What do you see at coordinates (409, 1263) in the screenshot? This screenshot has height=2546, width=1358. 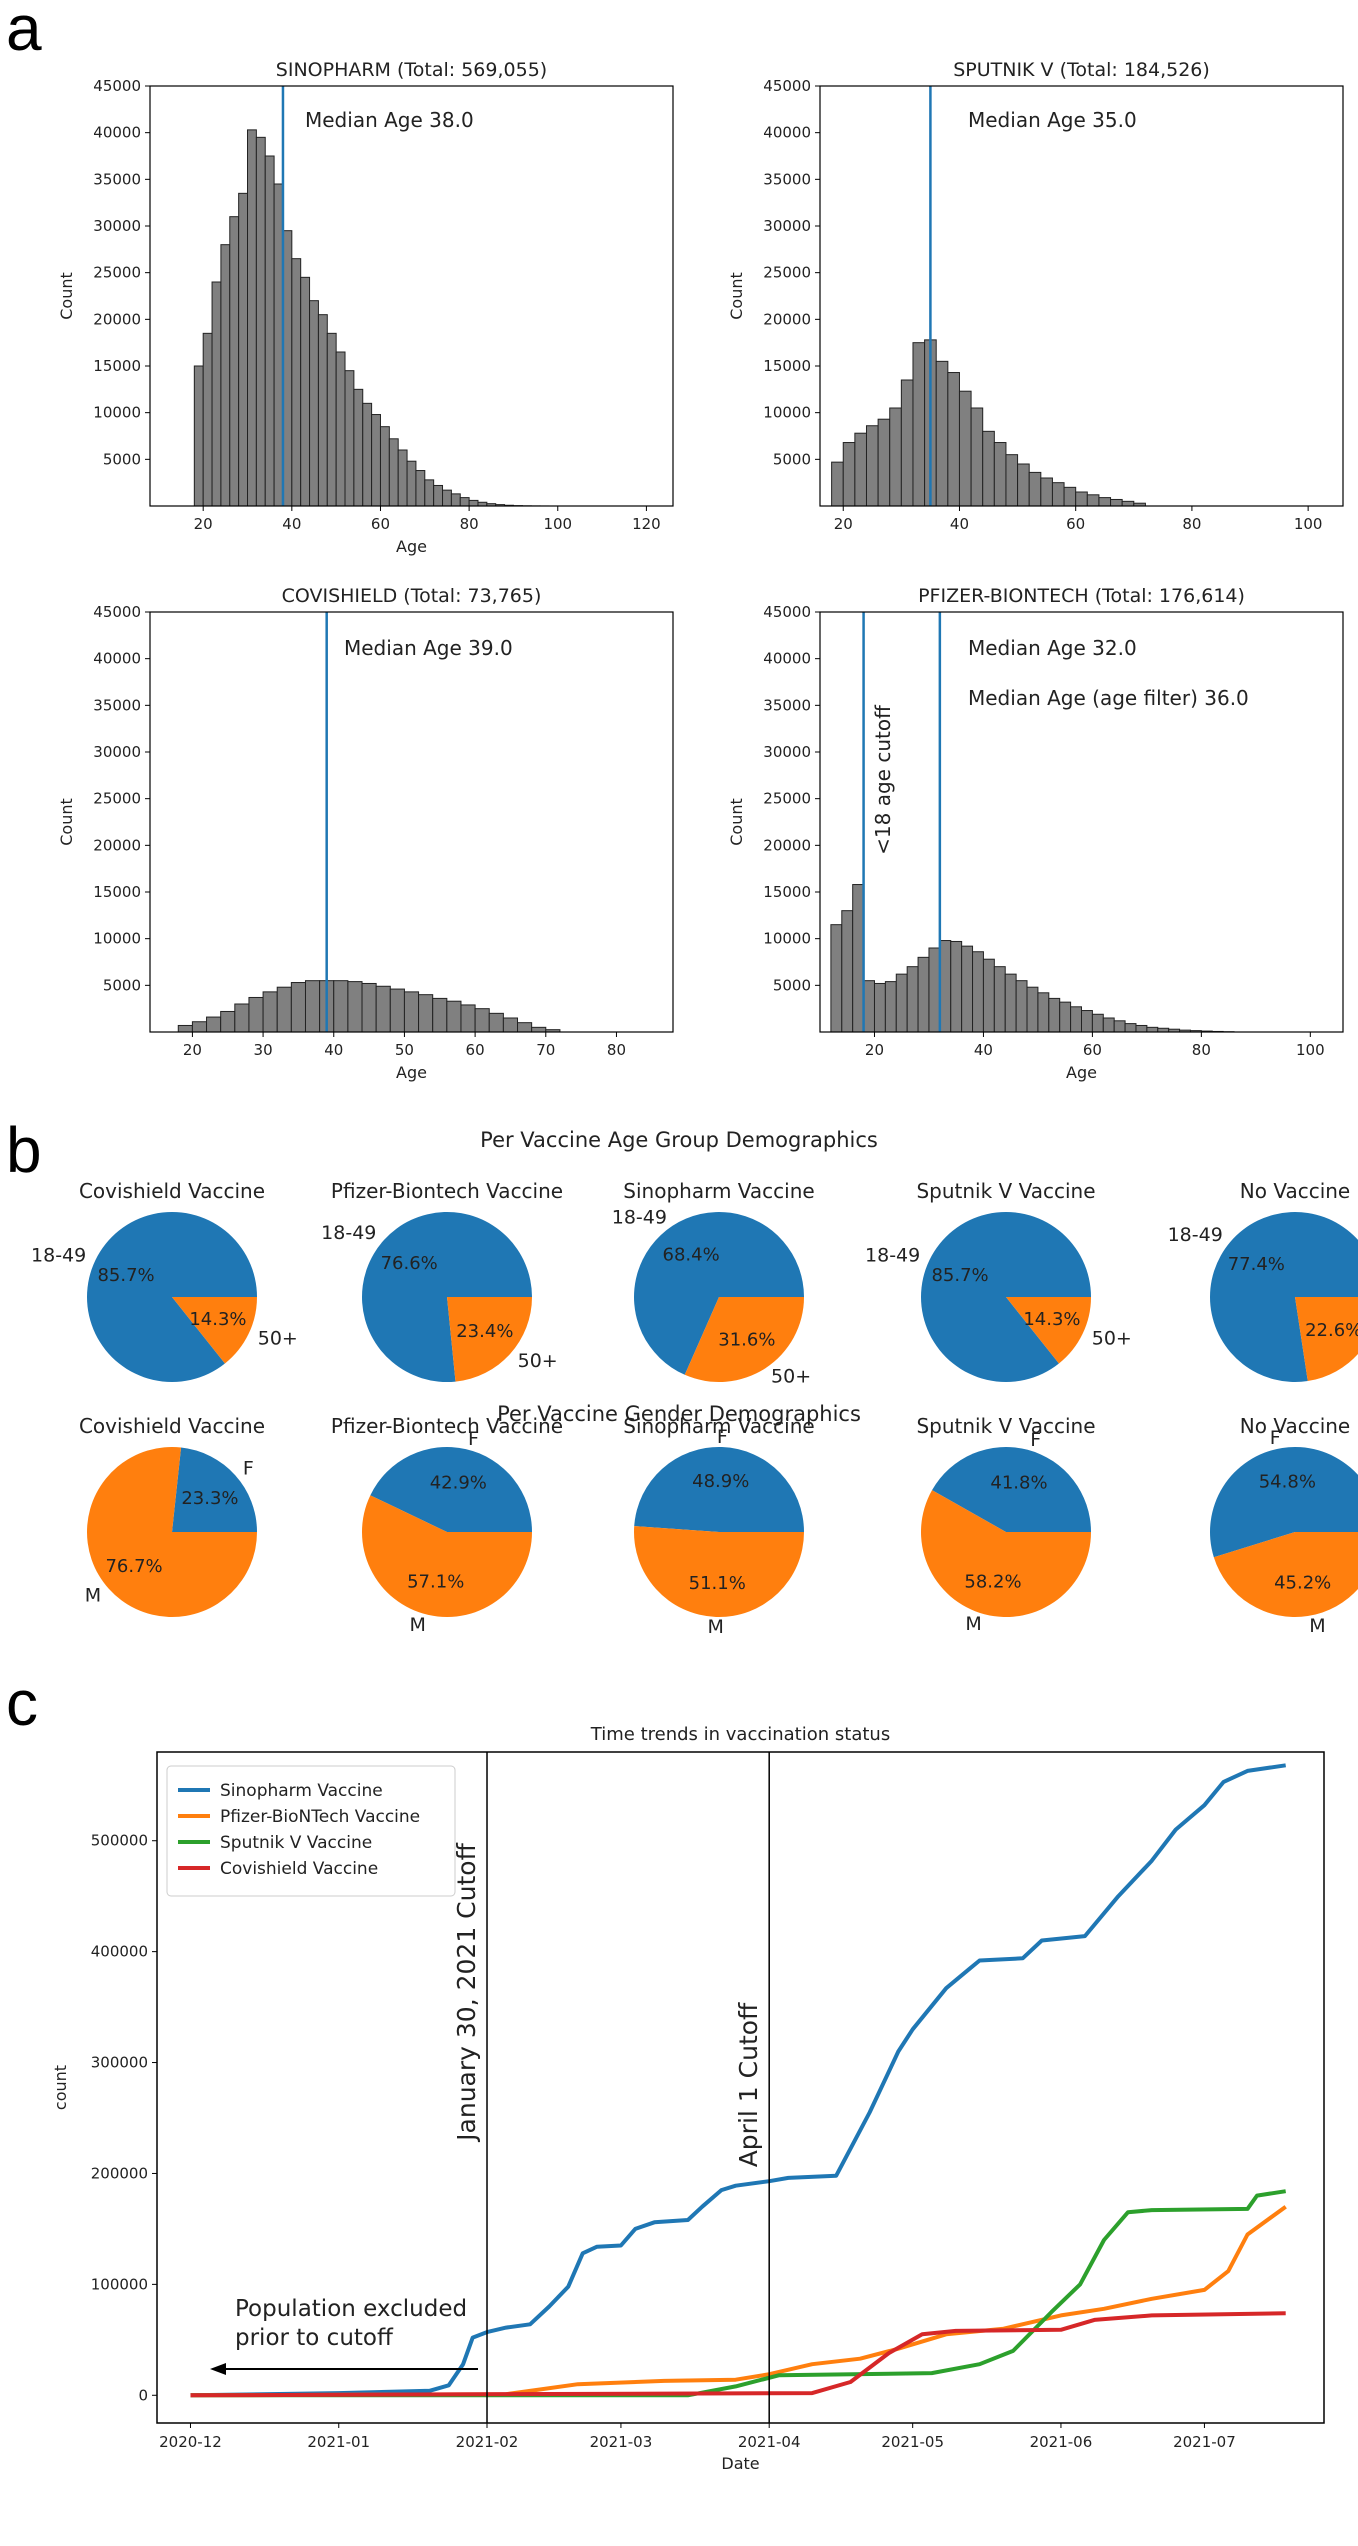 I see `pie-percent-label: 76.6%` at bounding box center [409, 1263].